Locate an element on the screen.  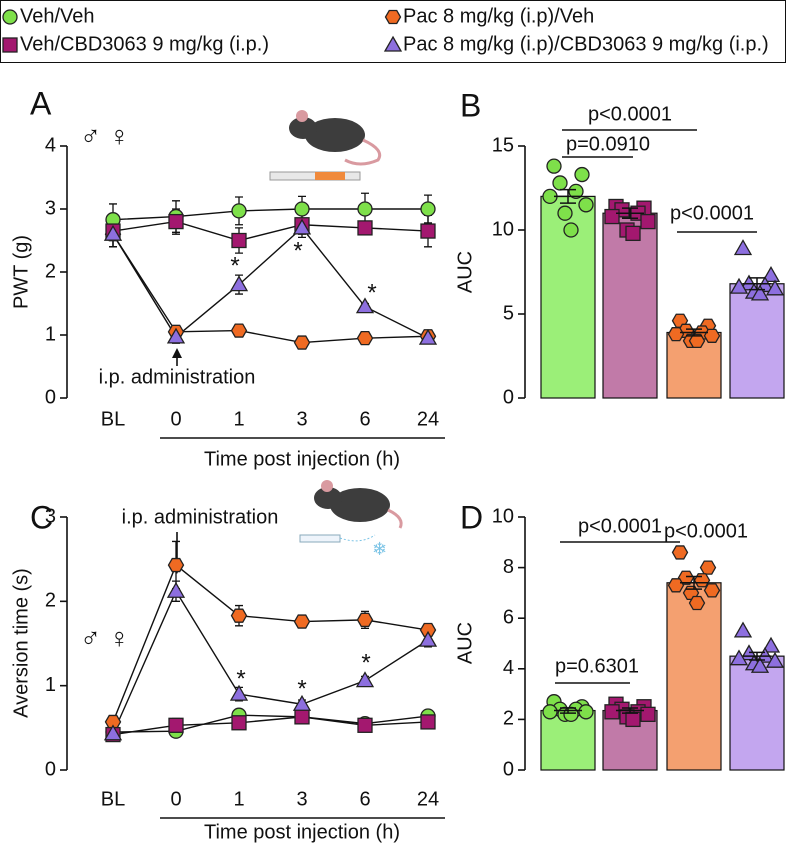
panel-letter: D is located at coordinates (471, 517).